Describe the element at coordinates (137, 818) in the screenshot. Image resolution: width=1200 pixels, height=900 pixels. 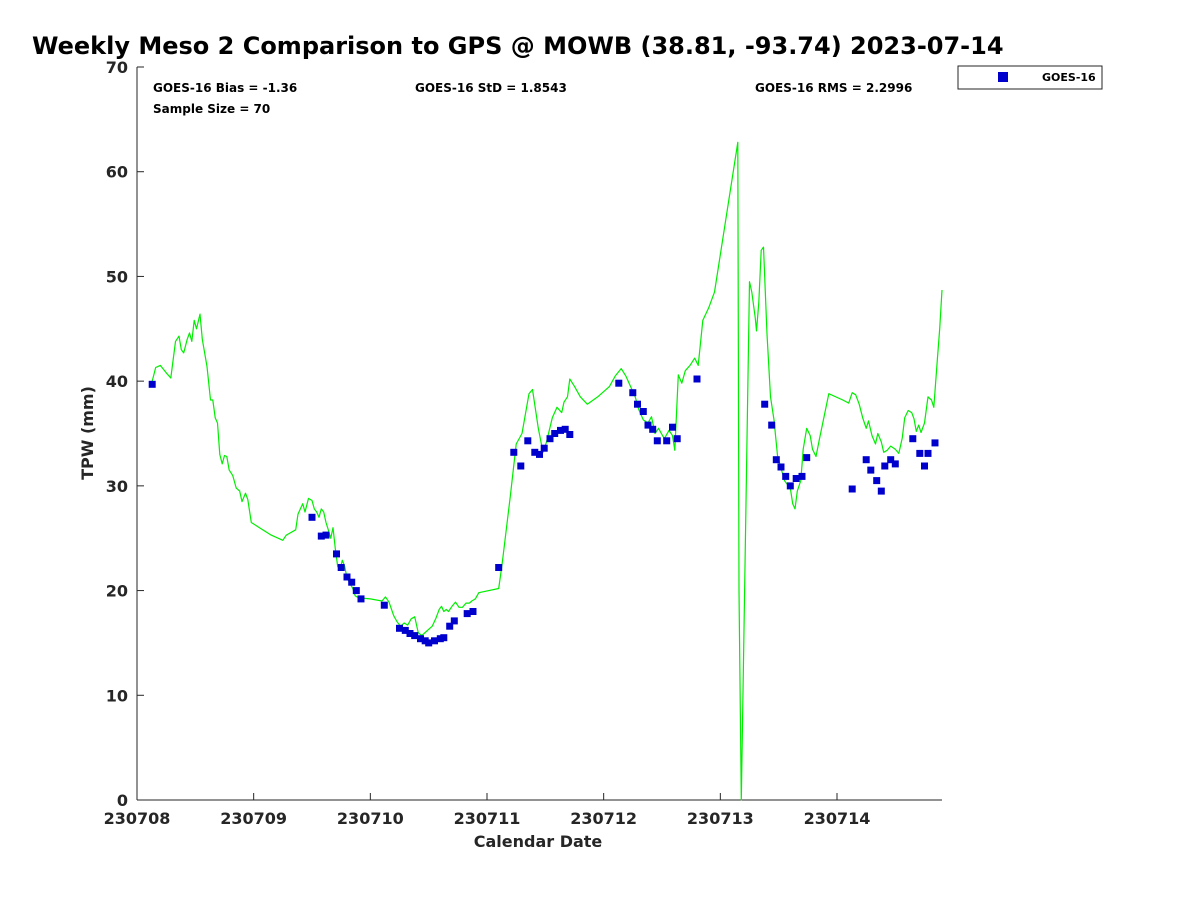
I see `x-tick-label: 230708` at that location.